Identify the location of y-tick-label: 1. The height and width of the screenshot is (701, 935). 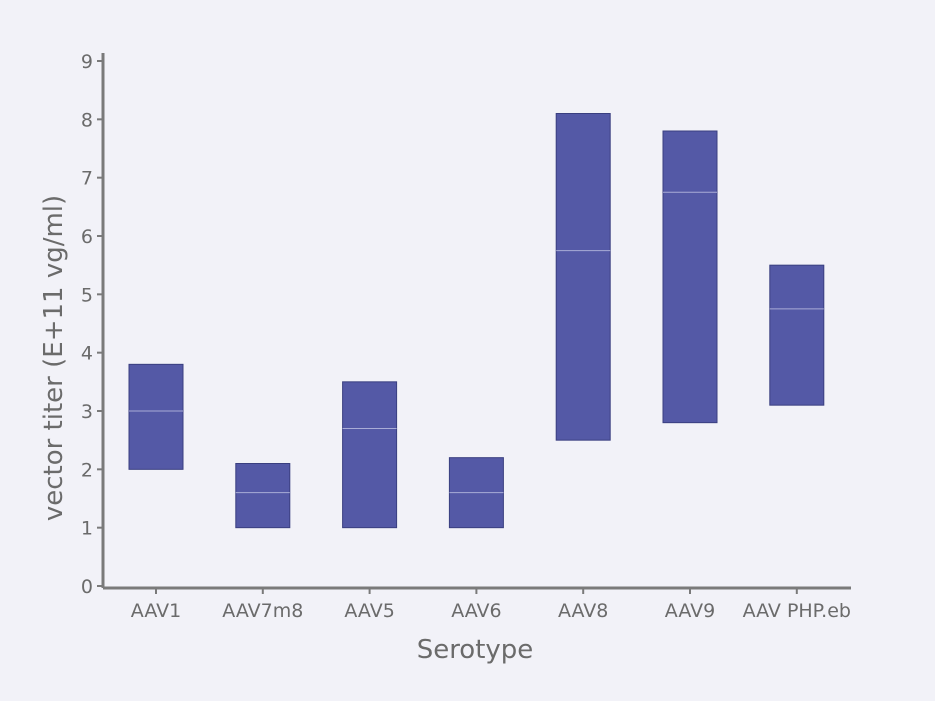
(87, 529).